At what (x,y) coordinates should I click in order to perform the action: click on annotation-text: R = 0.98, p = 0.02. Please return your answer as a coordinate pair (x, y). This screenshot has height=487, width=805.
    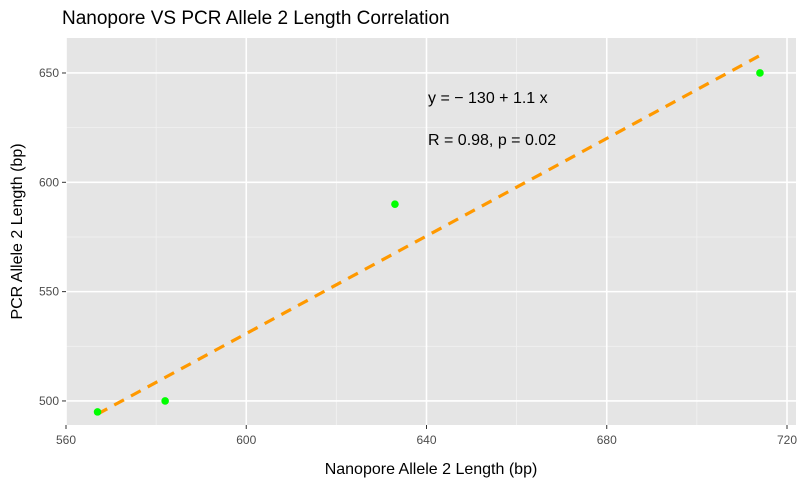
    Looking at the image, I should click on (492, 140).